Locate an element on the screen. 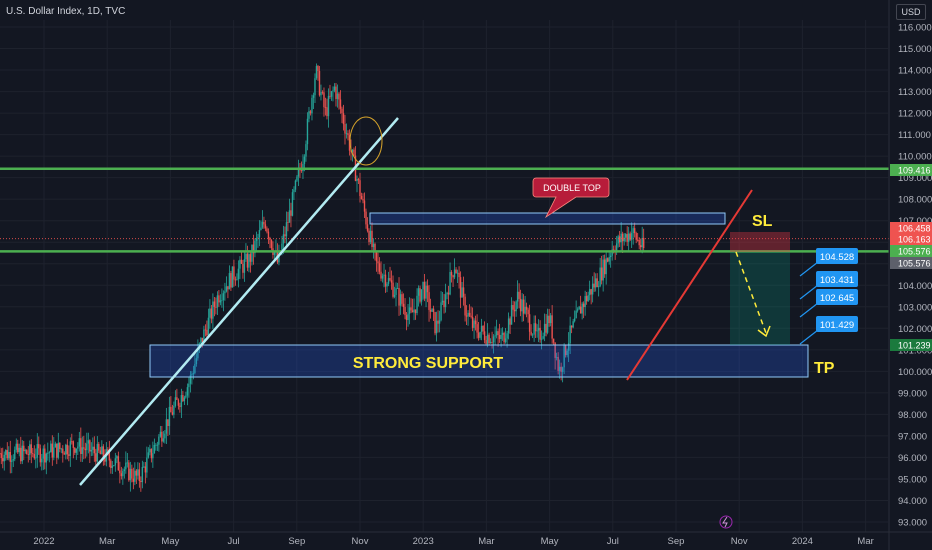 This screenshot has height=550, width=932. lightning-icon is located at coordinates (726, 522).